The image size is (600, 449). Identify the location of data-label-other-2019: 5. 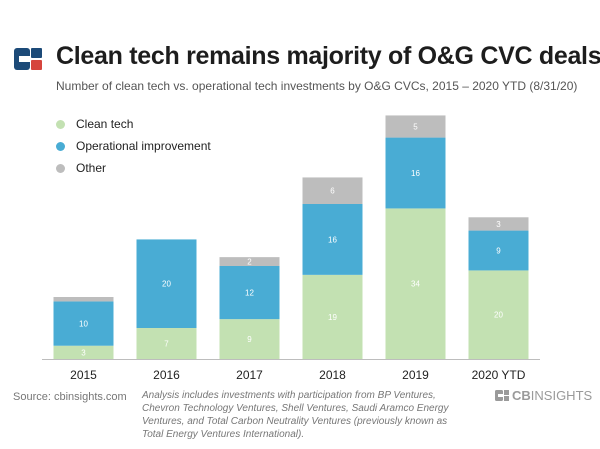
(415, 127).